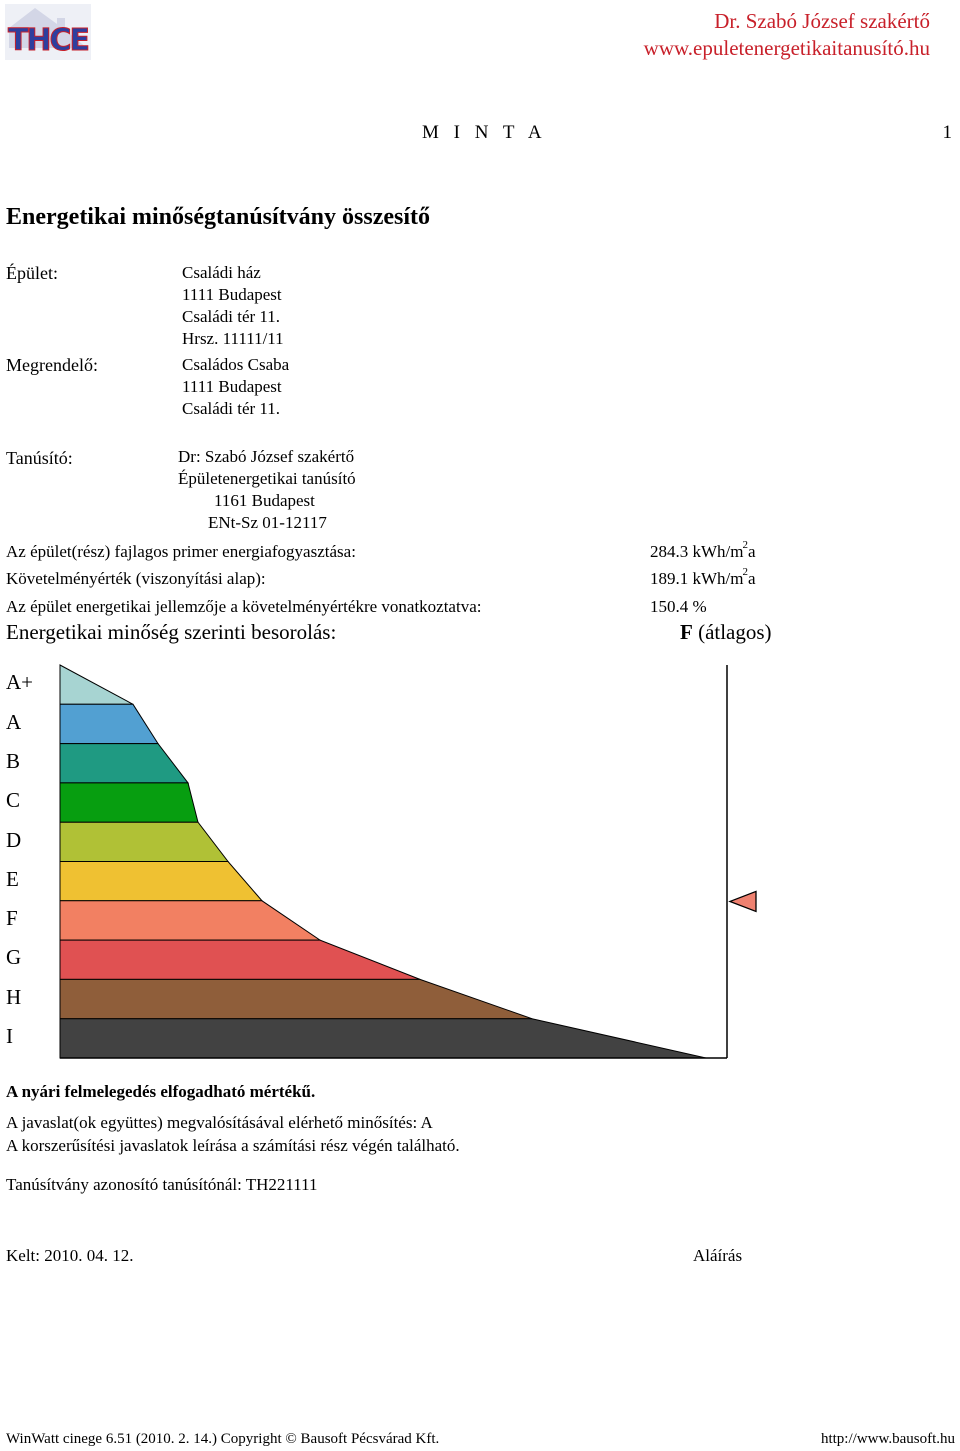  I want to click on energy-band-h, so click(296, 999).